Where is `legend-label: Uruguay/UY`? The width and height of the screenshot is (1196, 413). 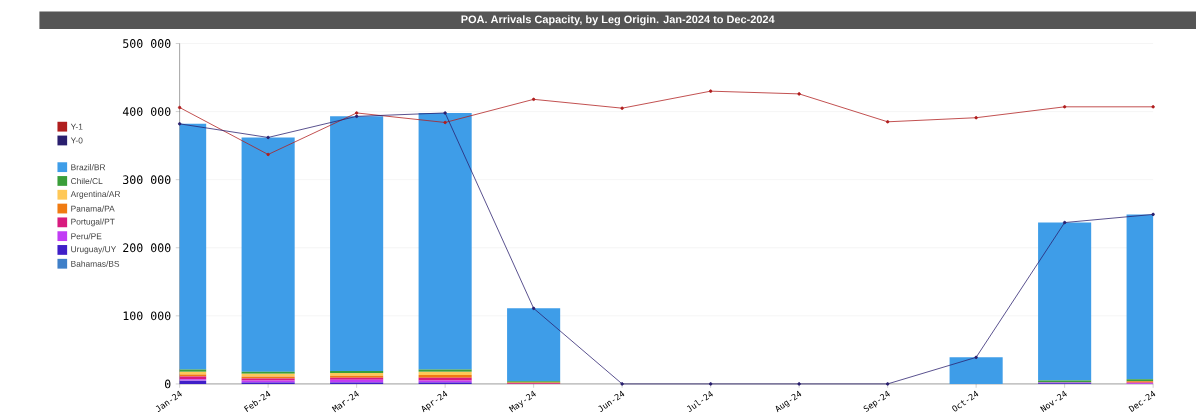 legend-label: Uruguay/UY is located at coordinates (94, 250).